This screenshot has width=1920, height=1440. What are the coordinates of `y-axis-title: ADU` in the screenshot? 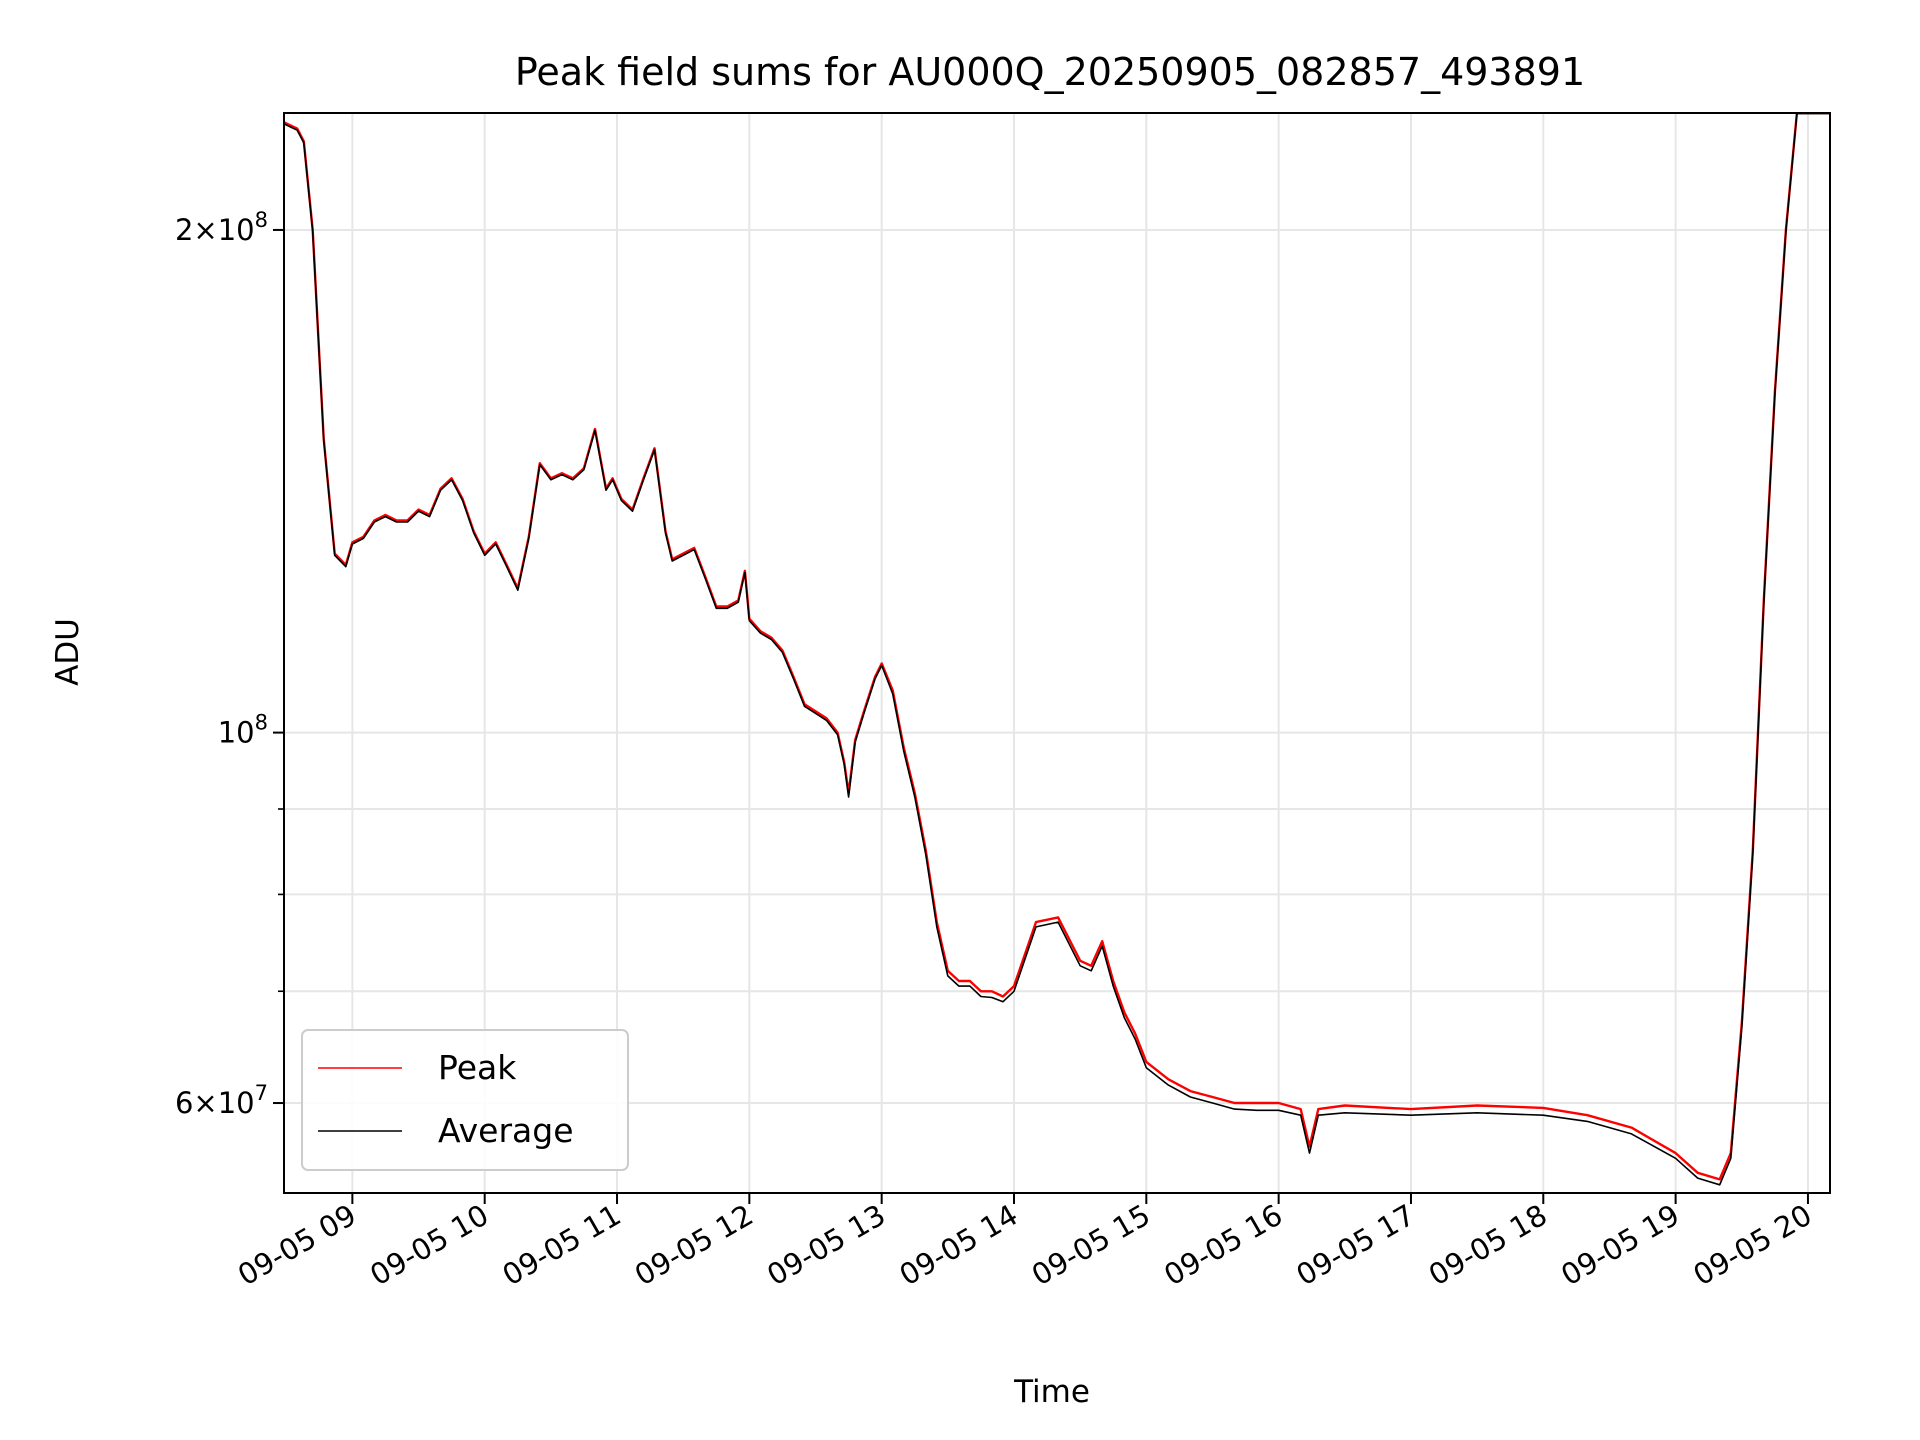 It's located at (68, 652).